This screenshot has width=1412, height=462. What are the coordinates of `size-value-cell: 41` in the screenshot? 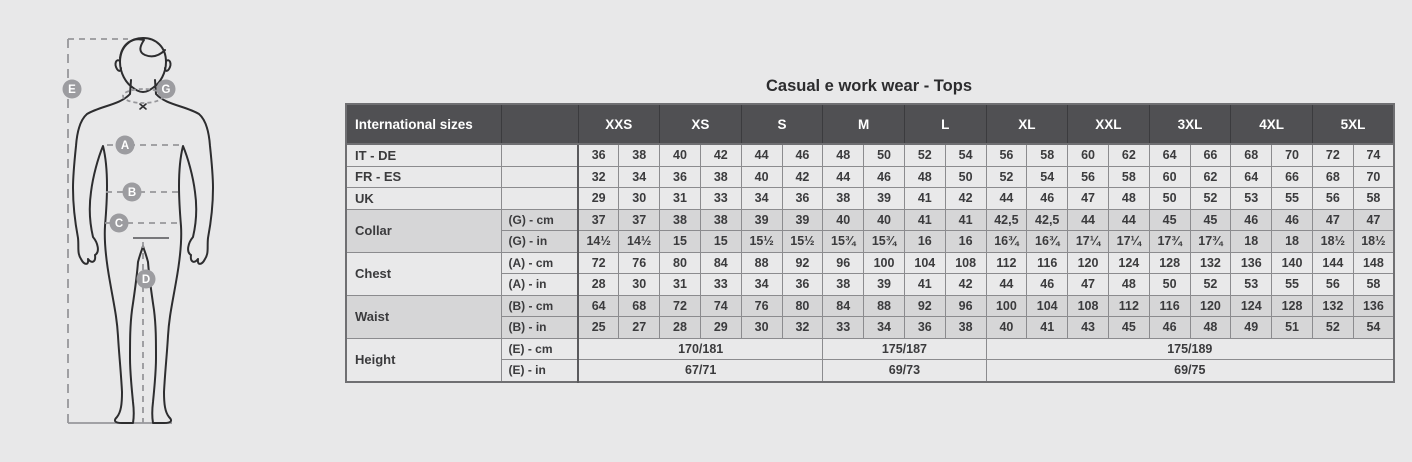 It's located at (924, 198).